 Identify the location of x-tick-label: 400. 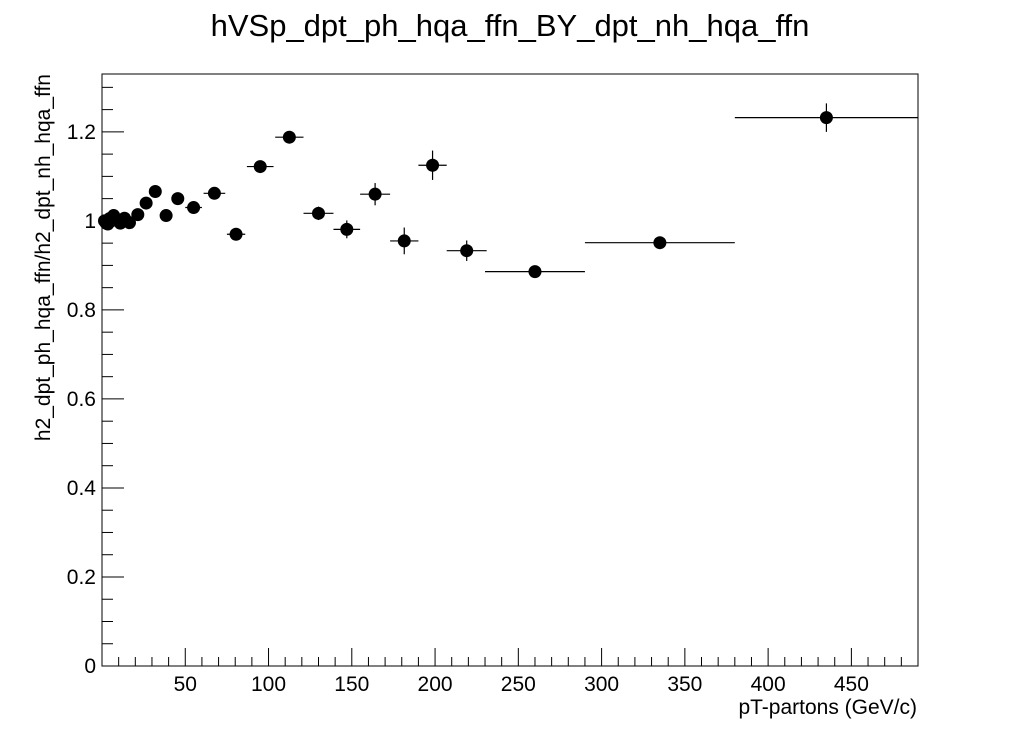
(768, 684).